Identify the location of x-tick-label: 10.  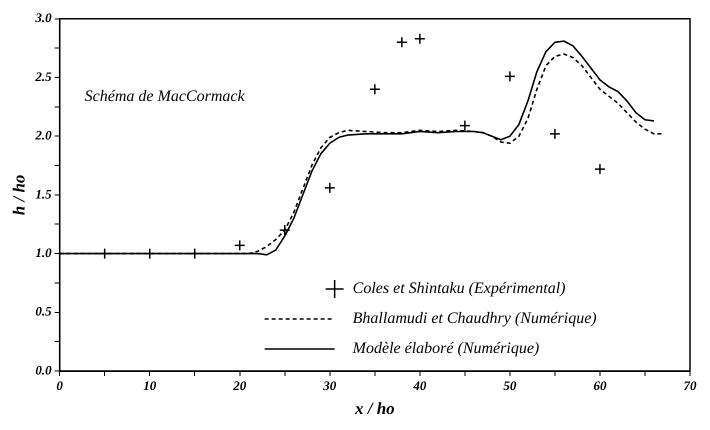
(150, 386).